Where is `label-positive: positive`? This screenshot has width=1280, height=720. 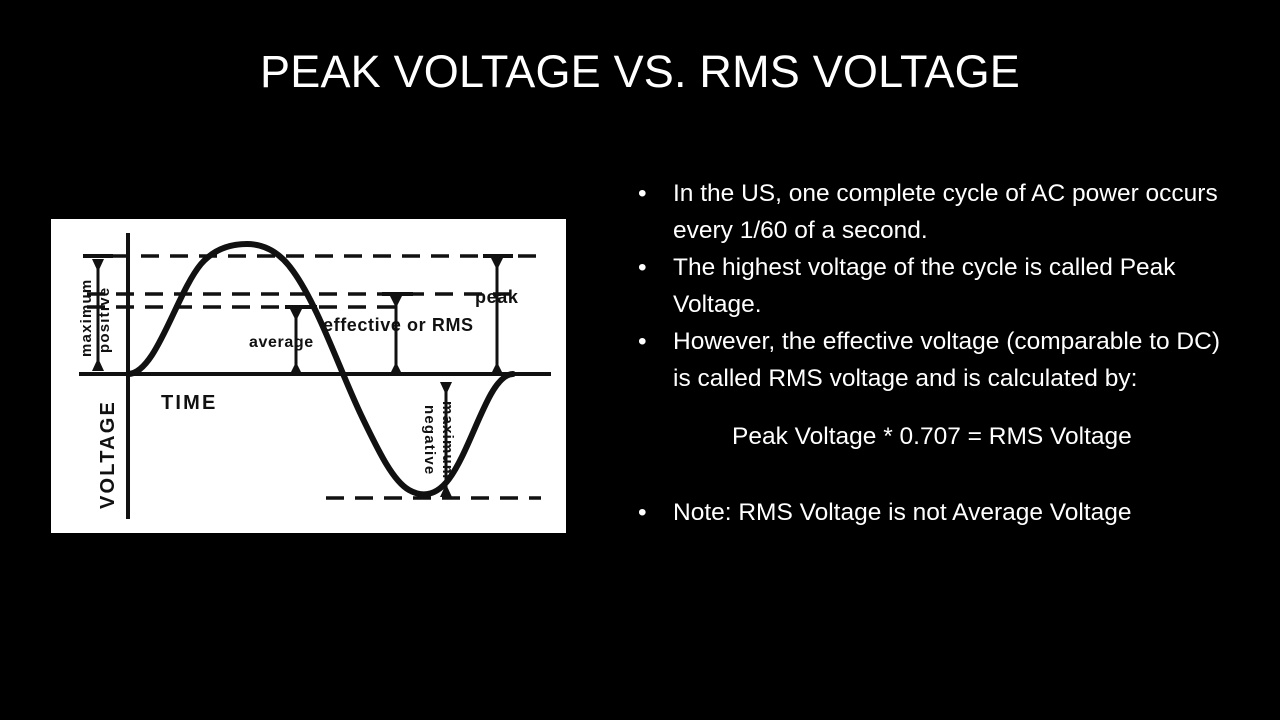
label-positive: positive is located at coordinates (104, 320).